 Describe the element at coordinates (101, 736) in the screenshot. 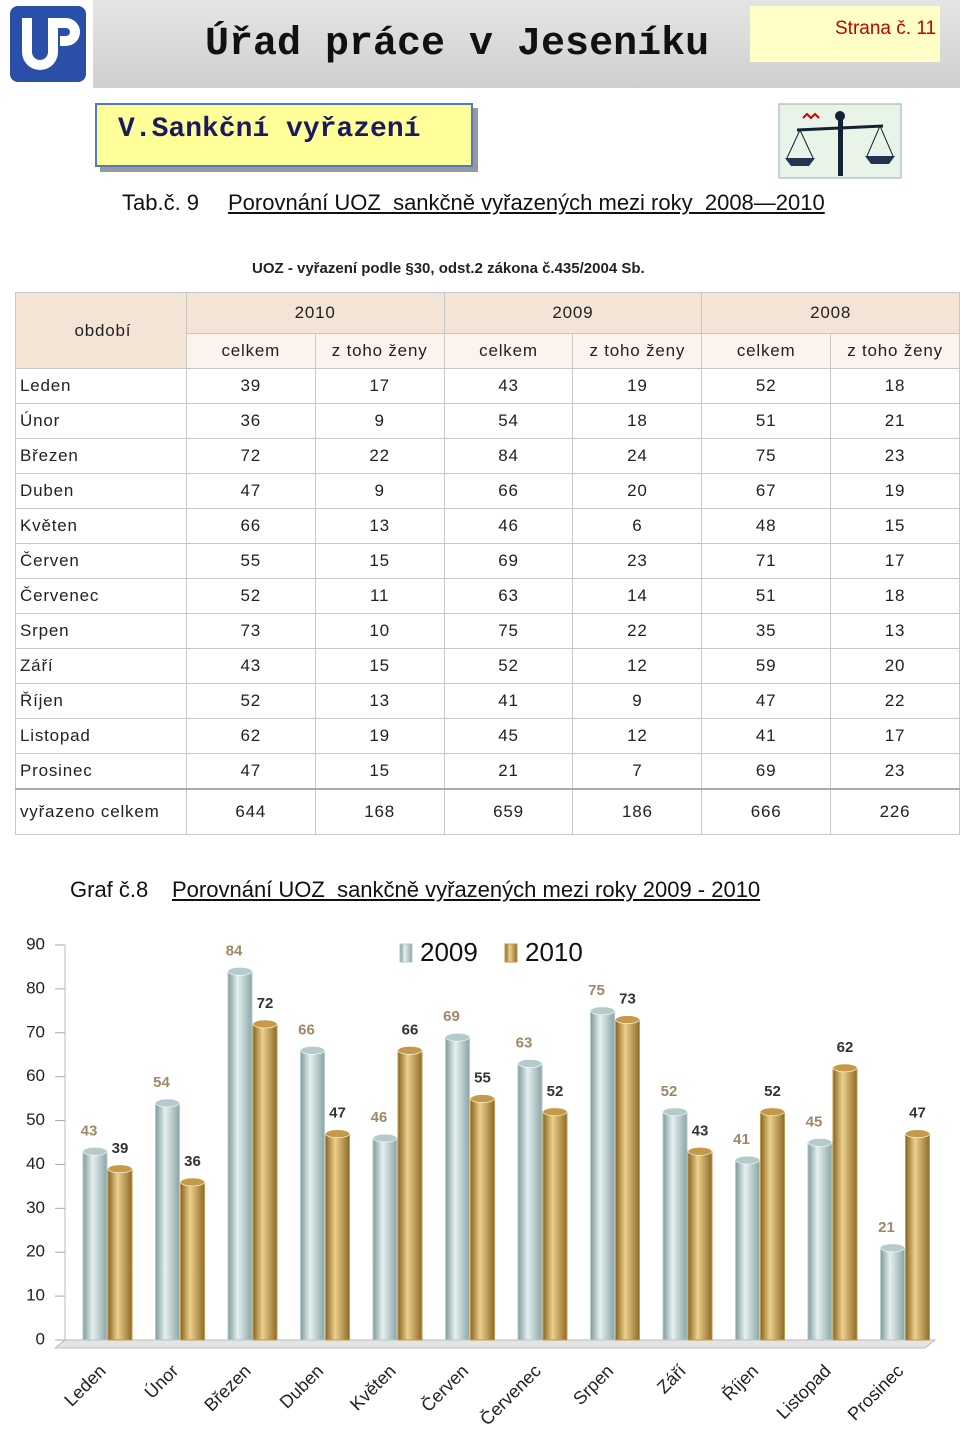

I see `row-label: Listopad` at that location.